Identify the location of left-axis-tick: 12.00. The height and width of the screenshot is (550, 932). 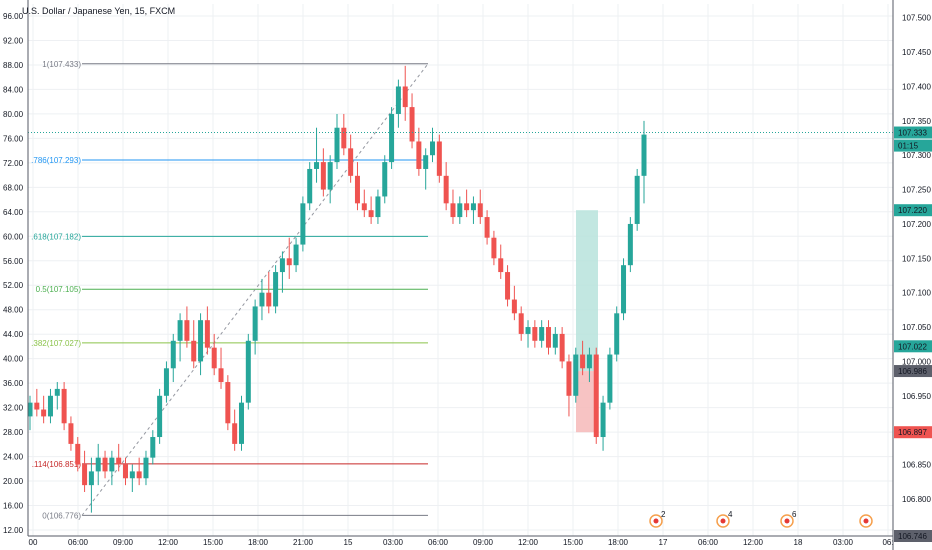
(13, 530).